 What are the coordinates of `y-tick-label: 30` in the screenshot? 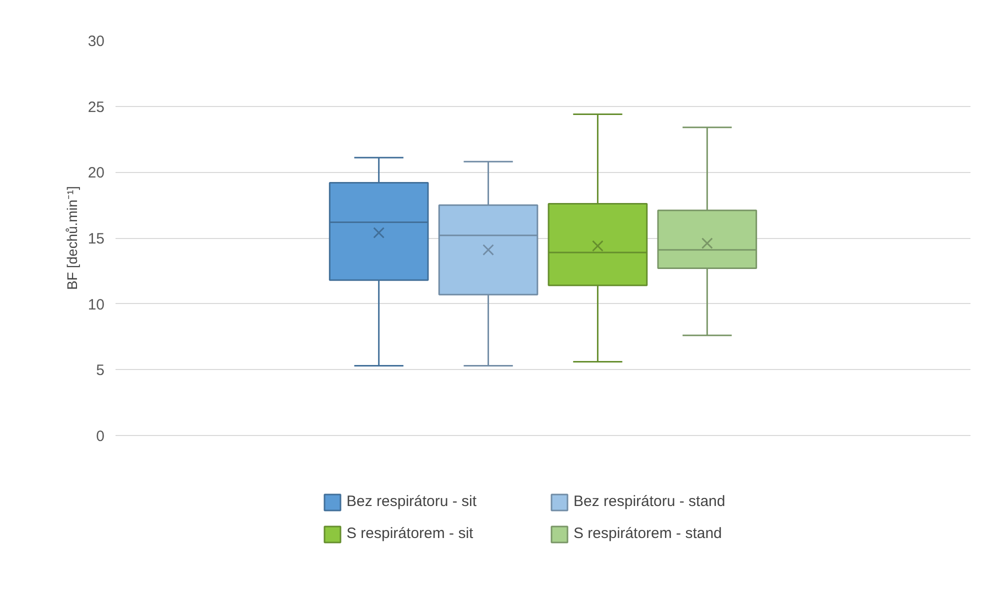 It's located at (96, 41).